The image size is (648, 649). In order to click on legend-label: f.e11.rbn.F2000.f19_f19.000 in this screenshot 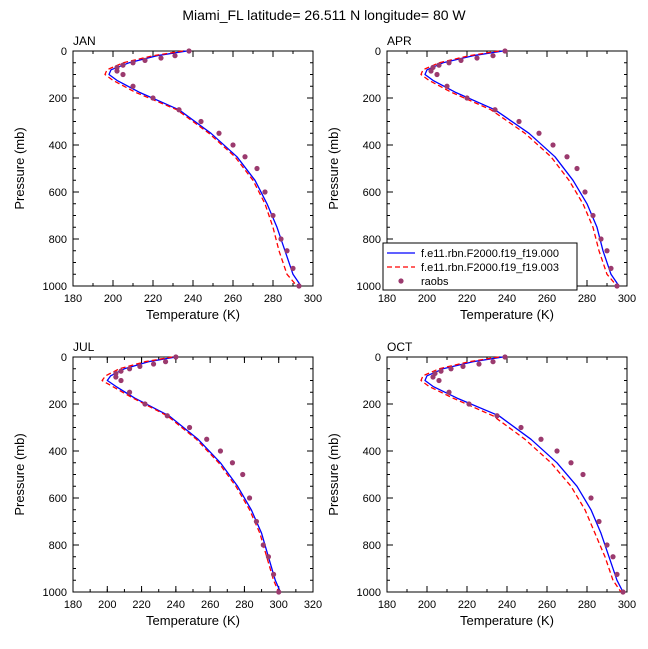, I will do `click(490, 254)`.